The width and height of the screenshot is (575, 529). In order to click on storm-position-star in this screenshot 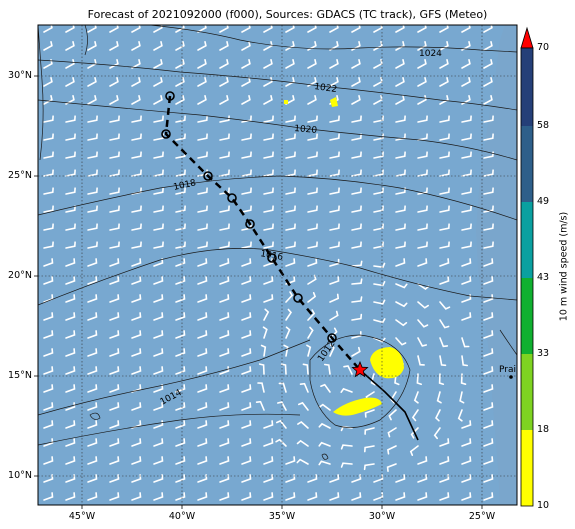, I will do `click(360, 369)`.